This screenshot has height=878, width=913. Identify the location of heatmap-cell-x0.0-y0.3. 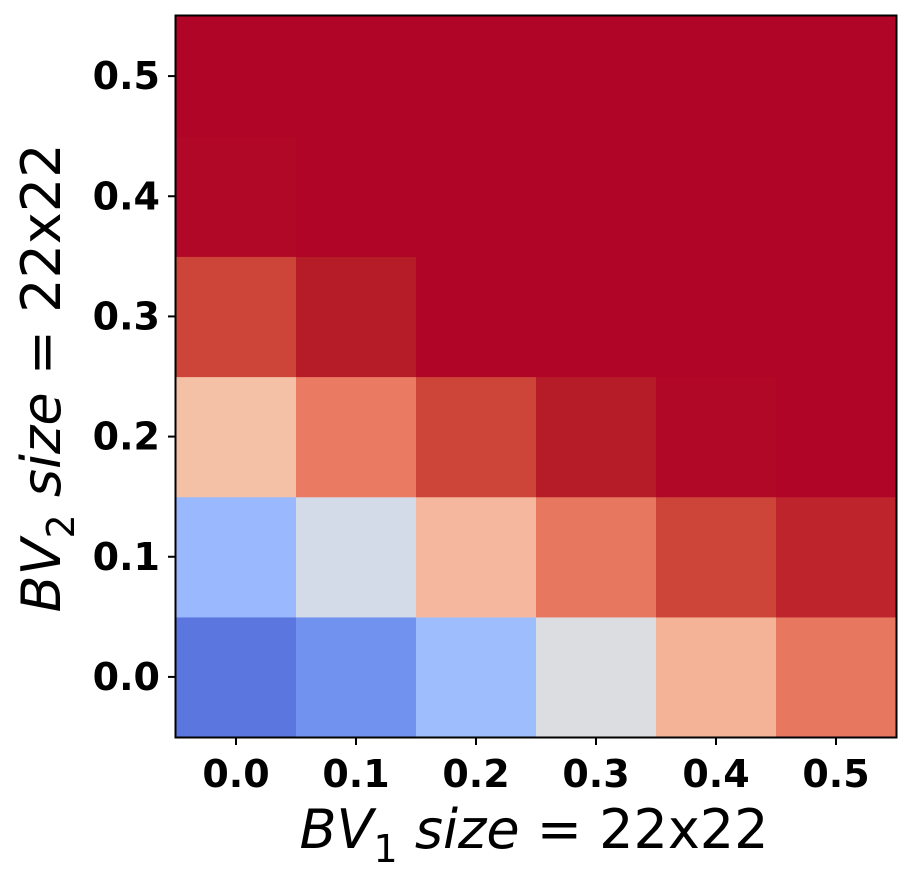
(236, 317).